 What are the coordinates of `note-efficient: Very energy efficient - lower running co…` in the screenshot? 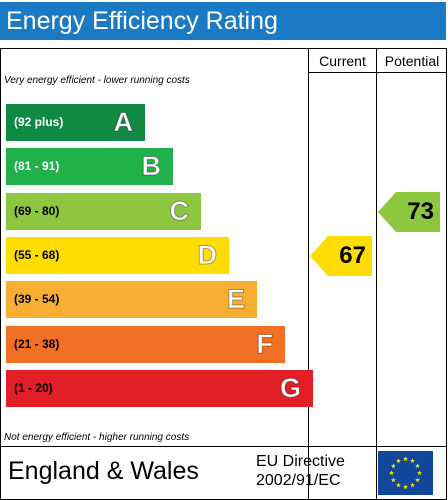 It's located at (97, 80).